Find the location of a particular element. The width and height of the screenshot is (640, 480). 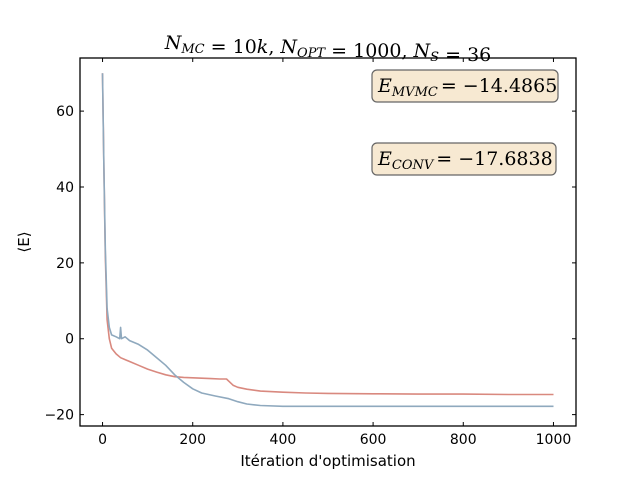

energy-annotation-1: EMVMC = −14.4865 is located at coordinates (465, 86).